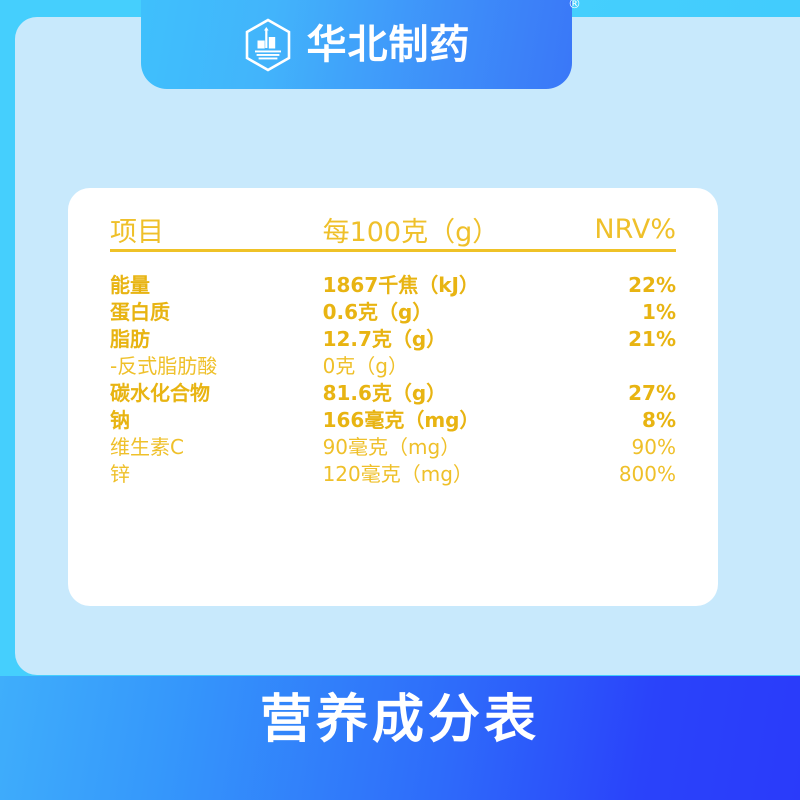 This screenshot has height=800, width=800. I want to click on table-header: 项目 每100克（g） NRV%, so click(393, 241).